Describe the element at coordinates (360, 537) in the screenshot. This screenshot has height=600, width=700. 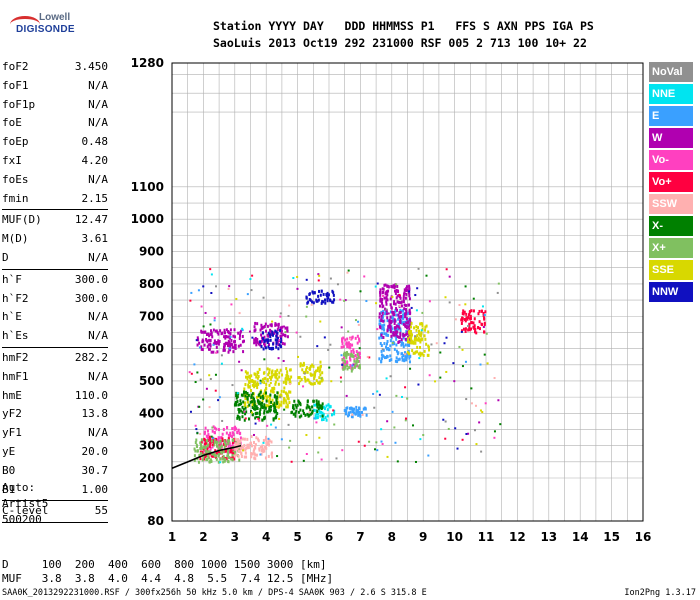
I see `x-tick-label: 7` at that location.